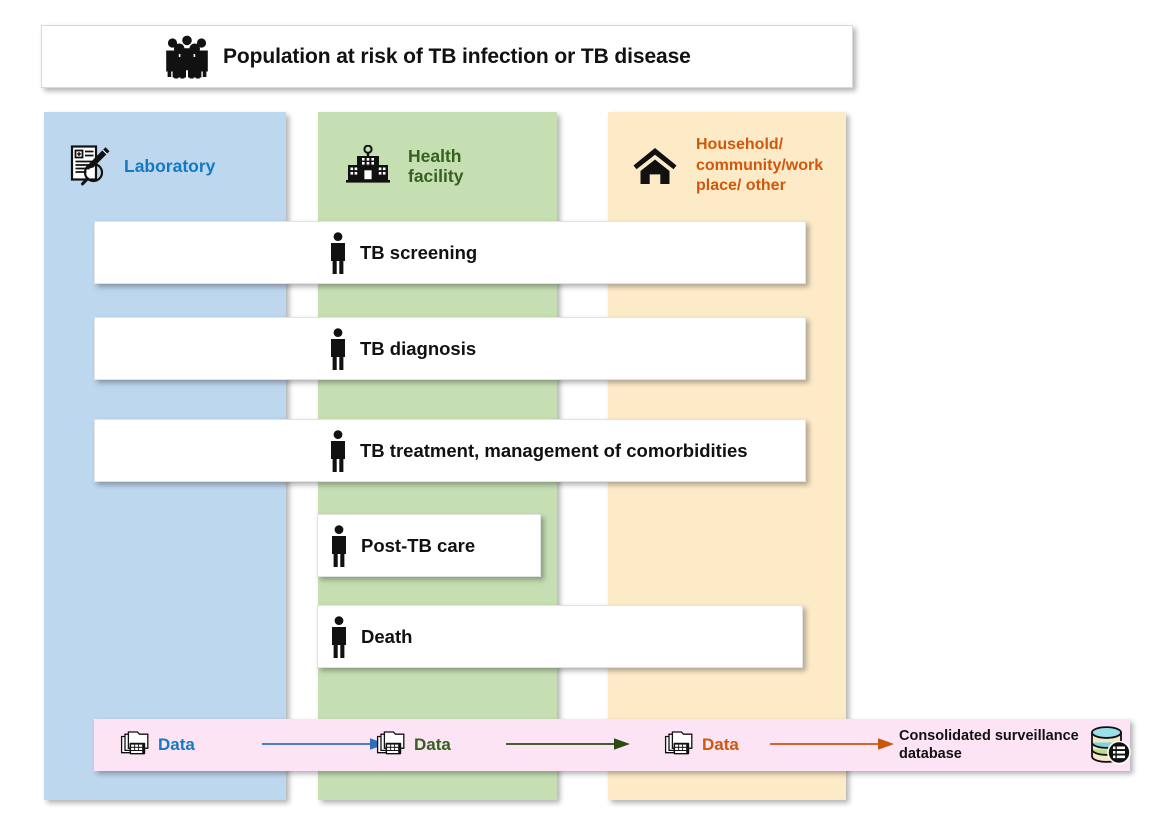  I want to click on step-tb-diagnosis: TB diagnosis, so click(450, 348).